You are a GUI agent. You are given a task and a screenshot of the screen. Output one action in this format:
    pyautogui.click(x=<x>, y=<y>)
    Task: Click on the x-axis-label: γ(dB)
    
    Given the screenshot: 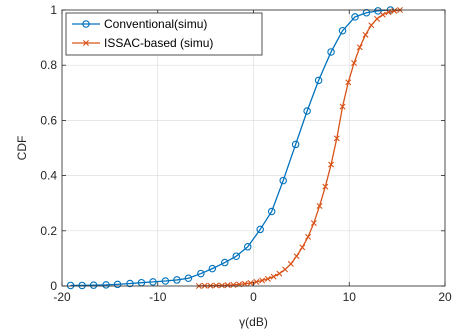 What is the action you would take?
    pyautogui.click(x=253, y=322)
    